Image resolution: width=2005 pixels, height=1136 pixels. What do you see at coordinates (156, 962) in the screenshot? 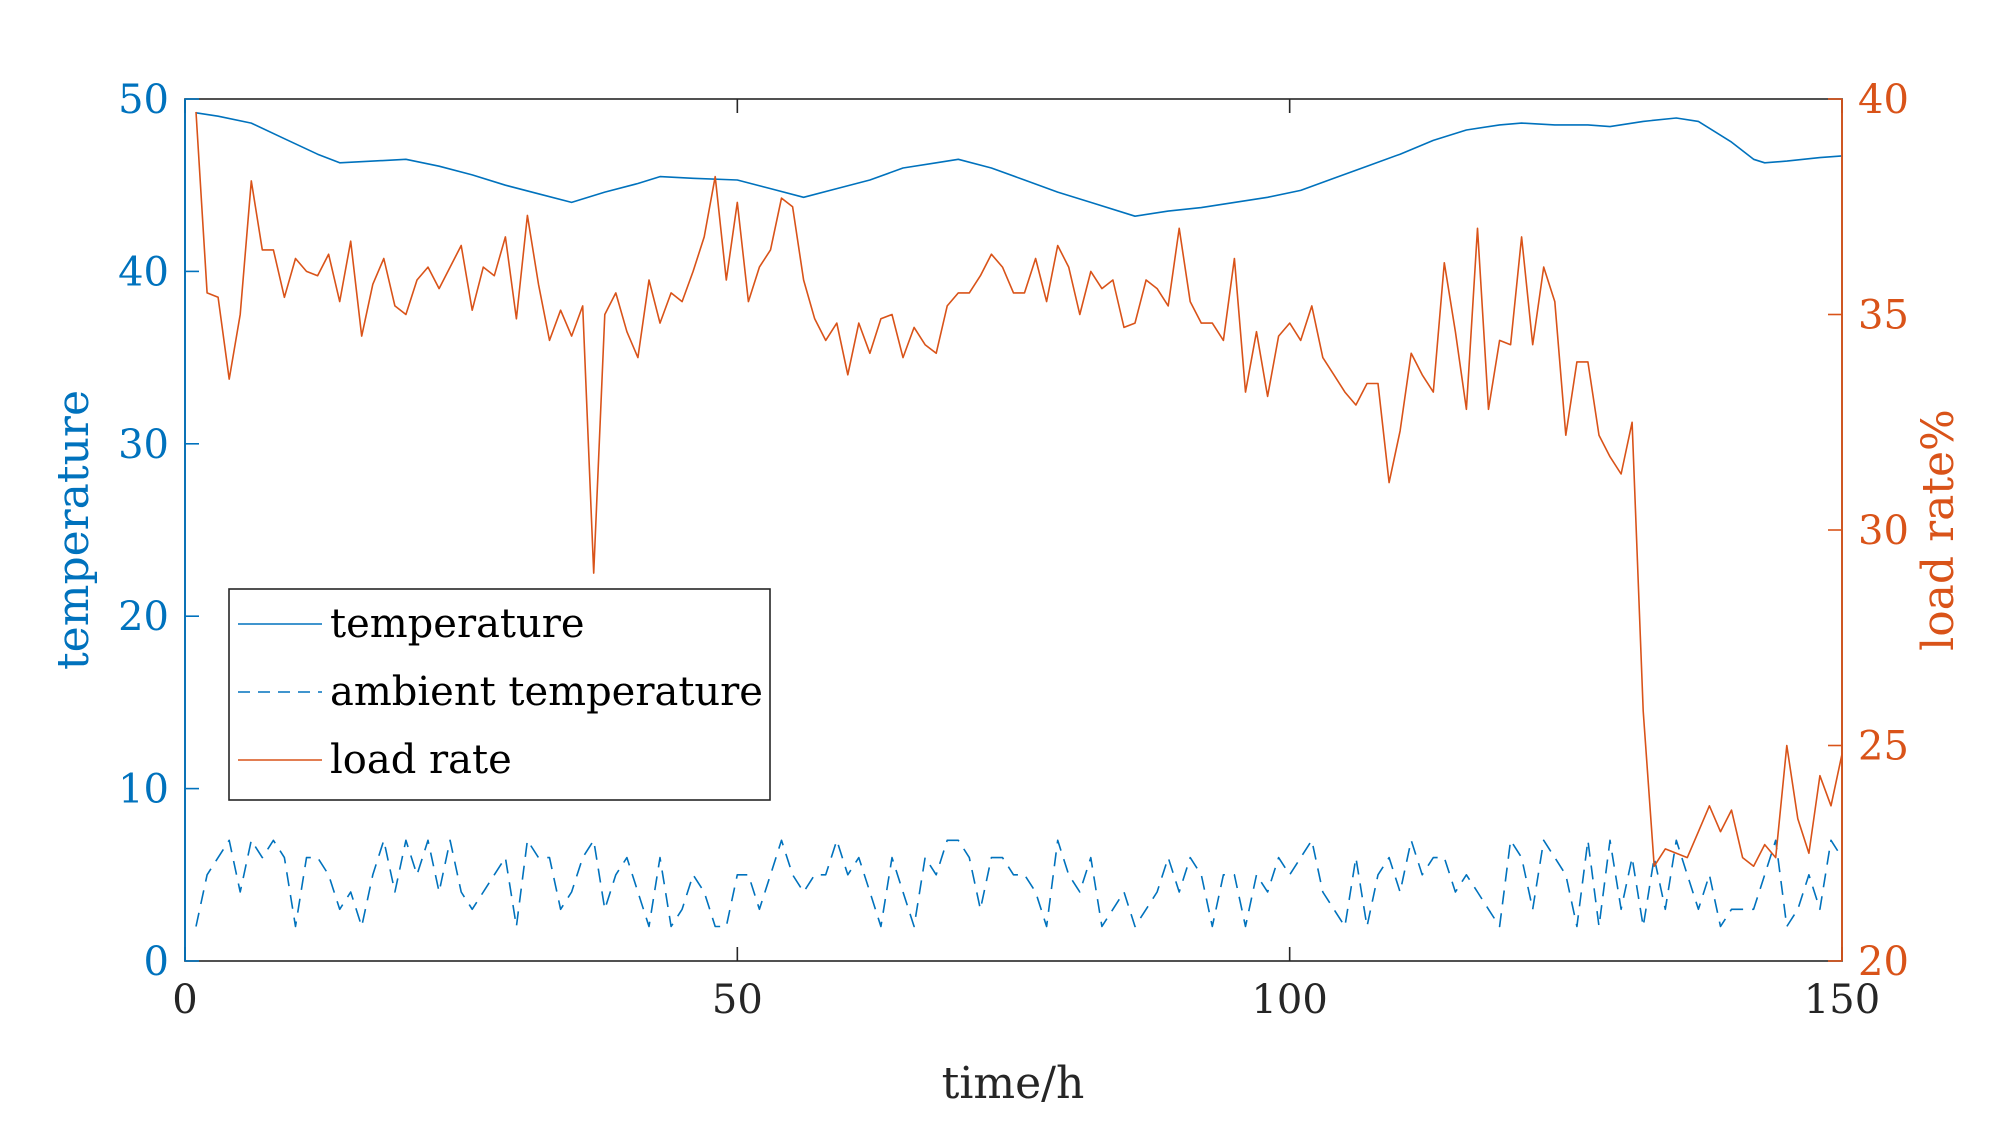
I see `y-left-tick-label: 0` at bounding box center [156, 962].